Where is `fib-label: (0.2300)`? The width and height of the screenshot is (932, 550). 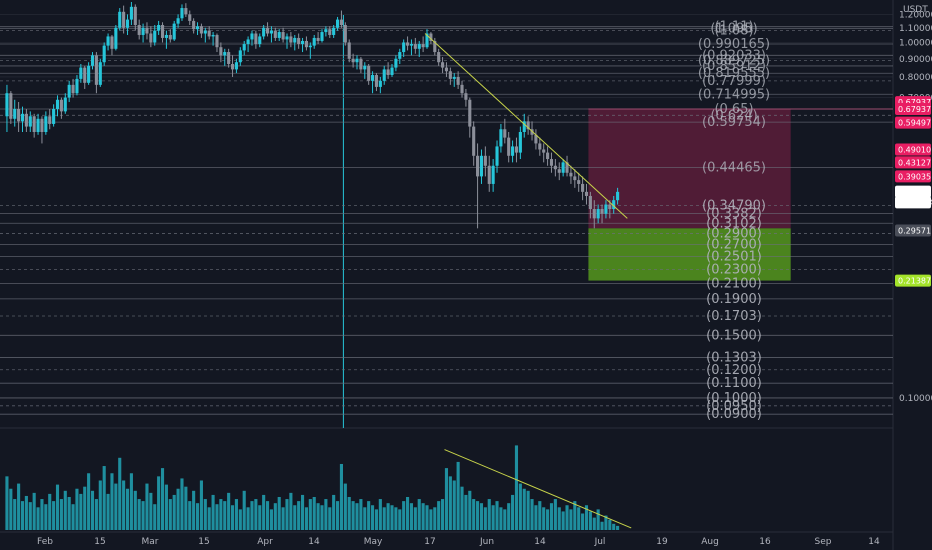 fib-label: (0.2300) is located at coordinates (734, 269).